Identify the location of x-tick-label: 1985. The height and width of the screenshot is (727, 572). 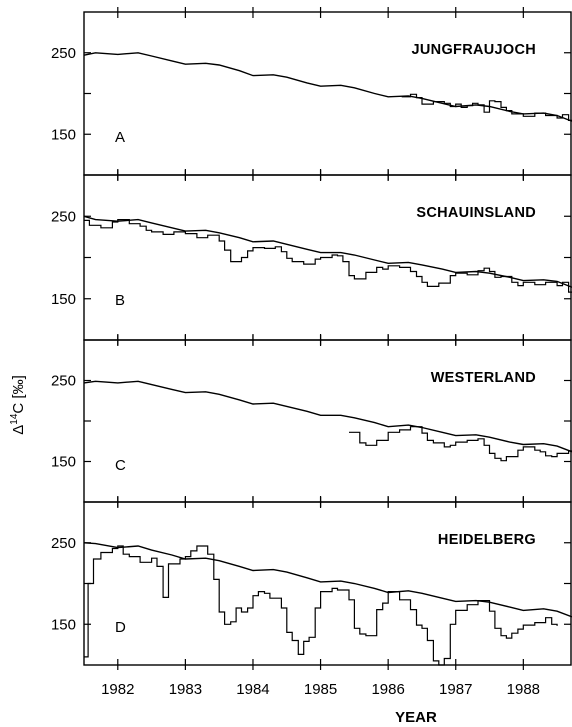
(320, 689).